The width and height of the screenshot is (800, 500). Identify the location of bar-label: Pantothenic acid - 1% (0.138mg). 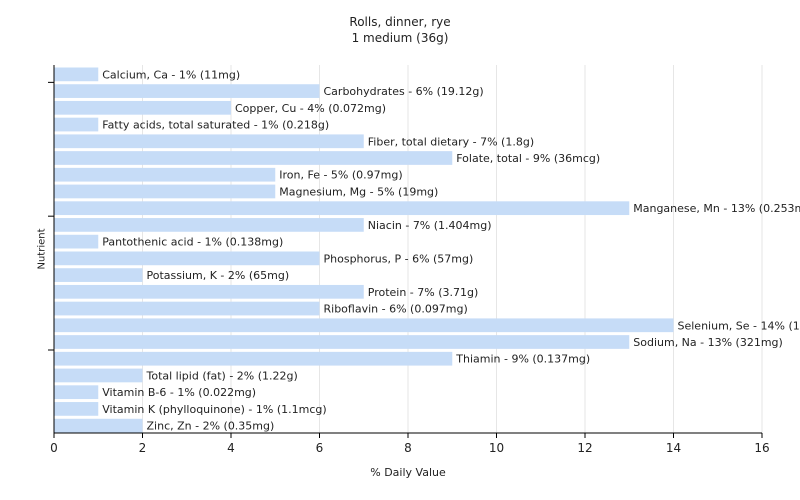
(192, 242).